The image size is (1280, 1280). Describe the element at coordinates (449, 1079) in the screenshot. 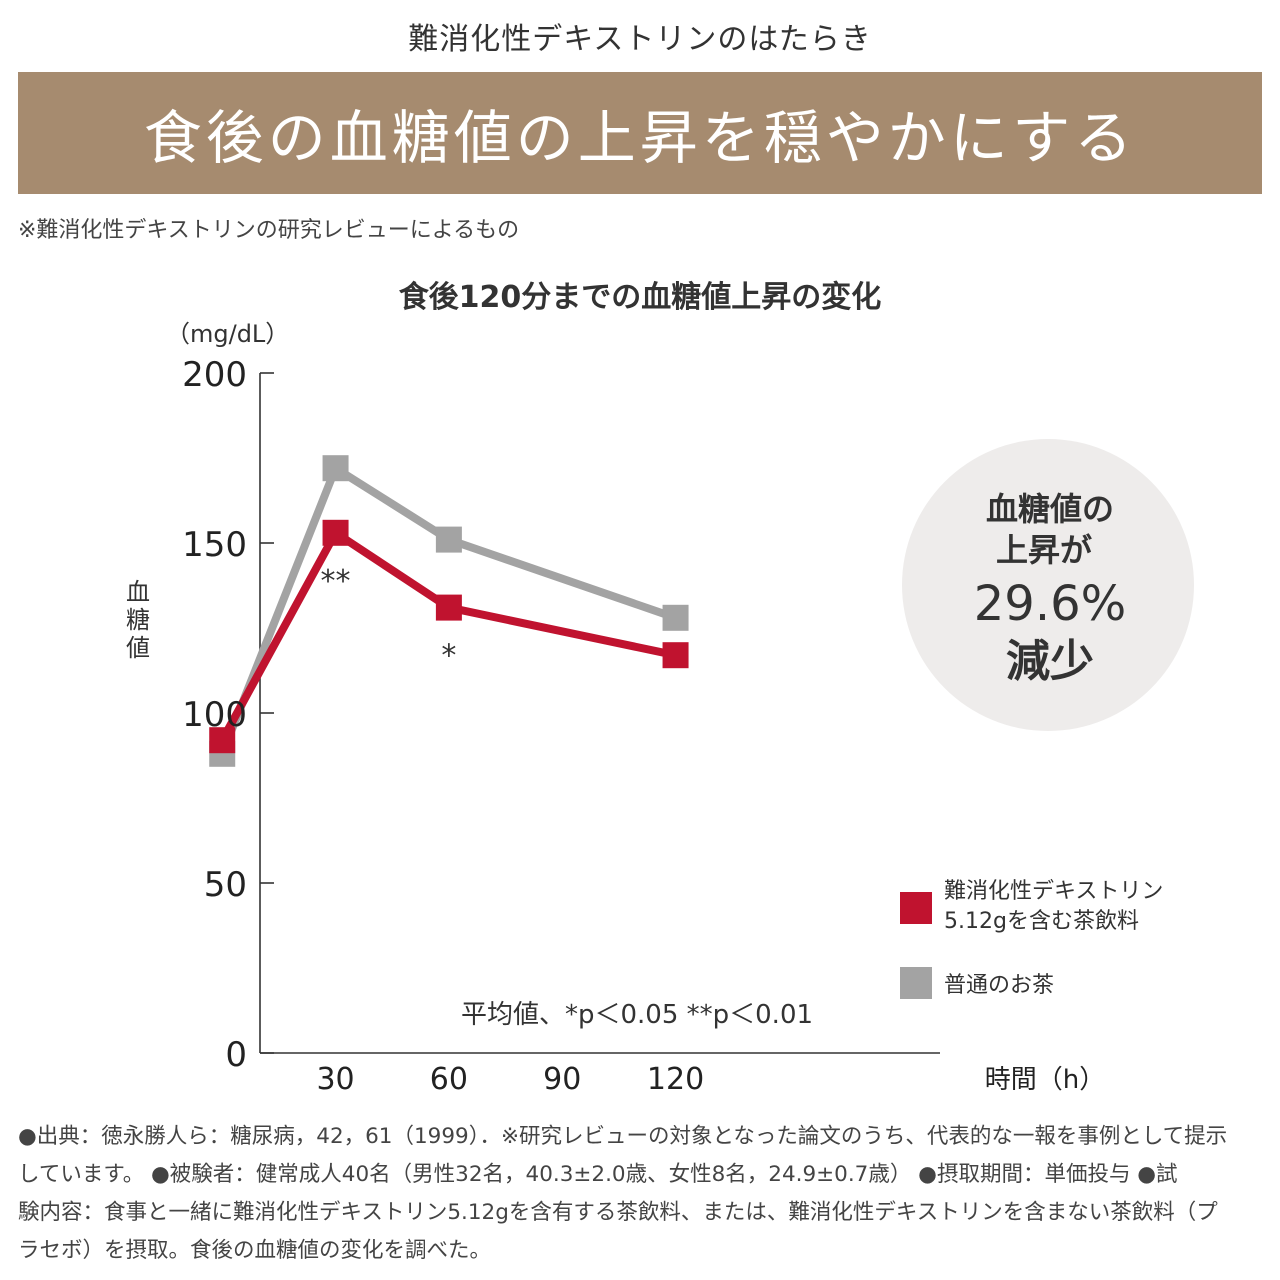

I see `x-tick-label: 60` at that location.